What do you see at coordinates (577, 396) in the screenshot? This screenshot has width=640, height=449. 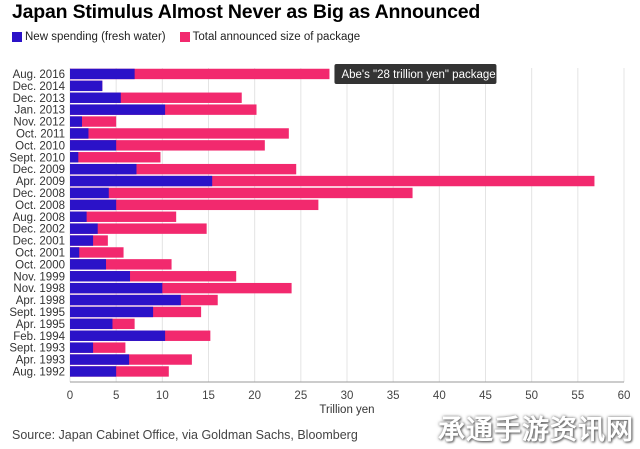 I see `x-tick-label-55: 55` at bounding box center [577, 396].